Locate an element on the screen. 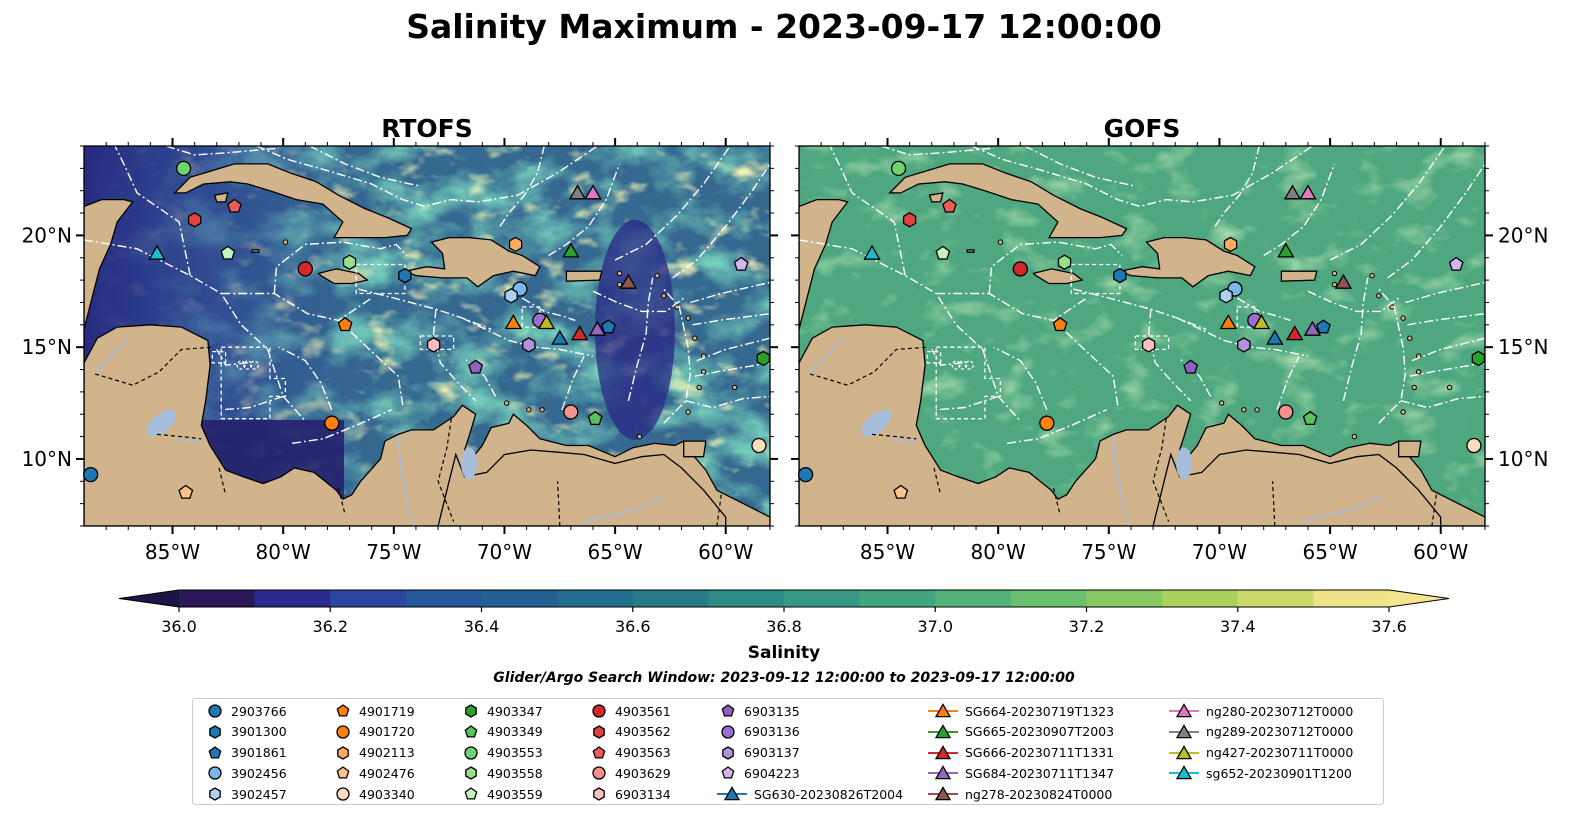 The height and width of the screenshot is (827, 1577). x-tick-label: 65°W is located at coordinates (1329, 552).